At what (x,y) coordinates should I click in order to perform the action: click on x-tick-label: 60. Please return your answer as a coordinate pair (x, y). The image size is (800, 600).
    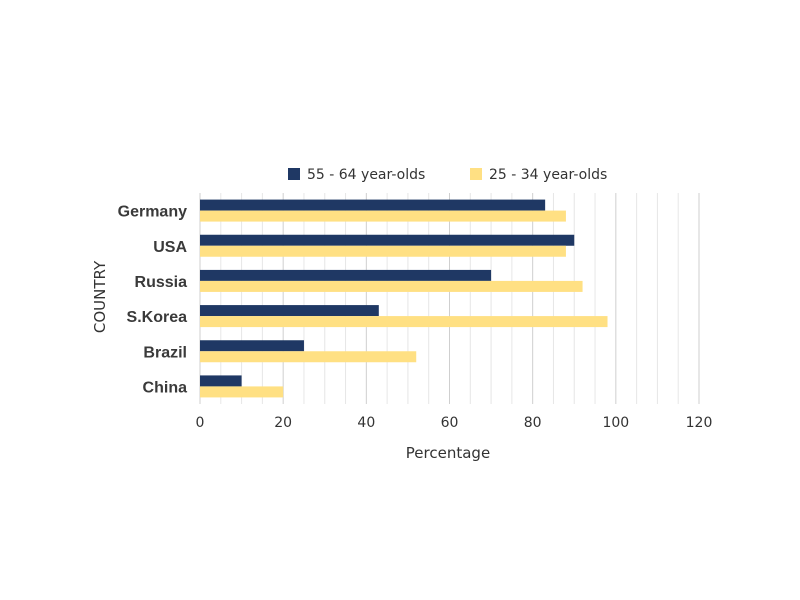
    Looking at the image, I should click on (450, 423).